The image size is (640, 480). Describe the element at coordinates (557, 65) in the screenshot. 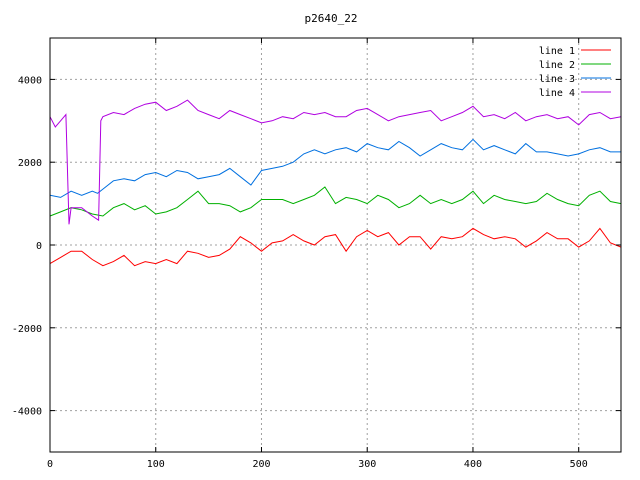

I see `legend-label: line 2` at that location.